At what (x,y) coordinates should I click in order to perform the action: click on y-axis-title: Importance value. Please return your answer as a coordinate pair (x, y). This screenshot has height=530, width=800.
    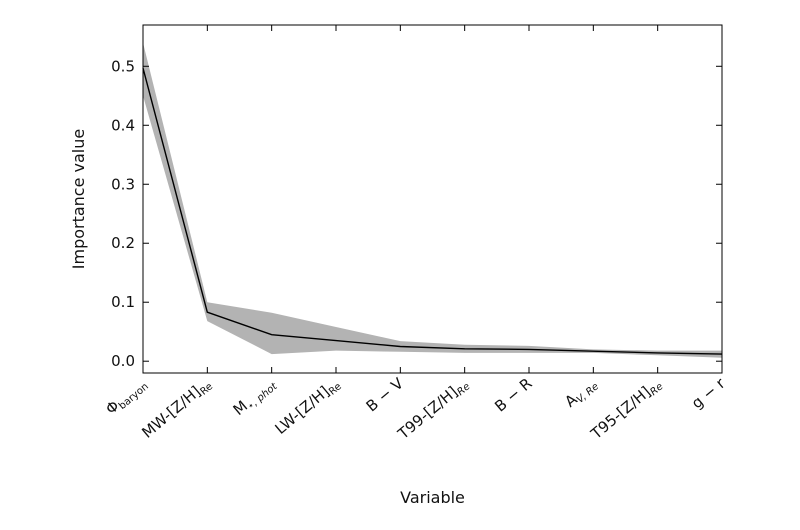
    Looking at the image, I should click on (78, 199).